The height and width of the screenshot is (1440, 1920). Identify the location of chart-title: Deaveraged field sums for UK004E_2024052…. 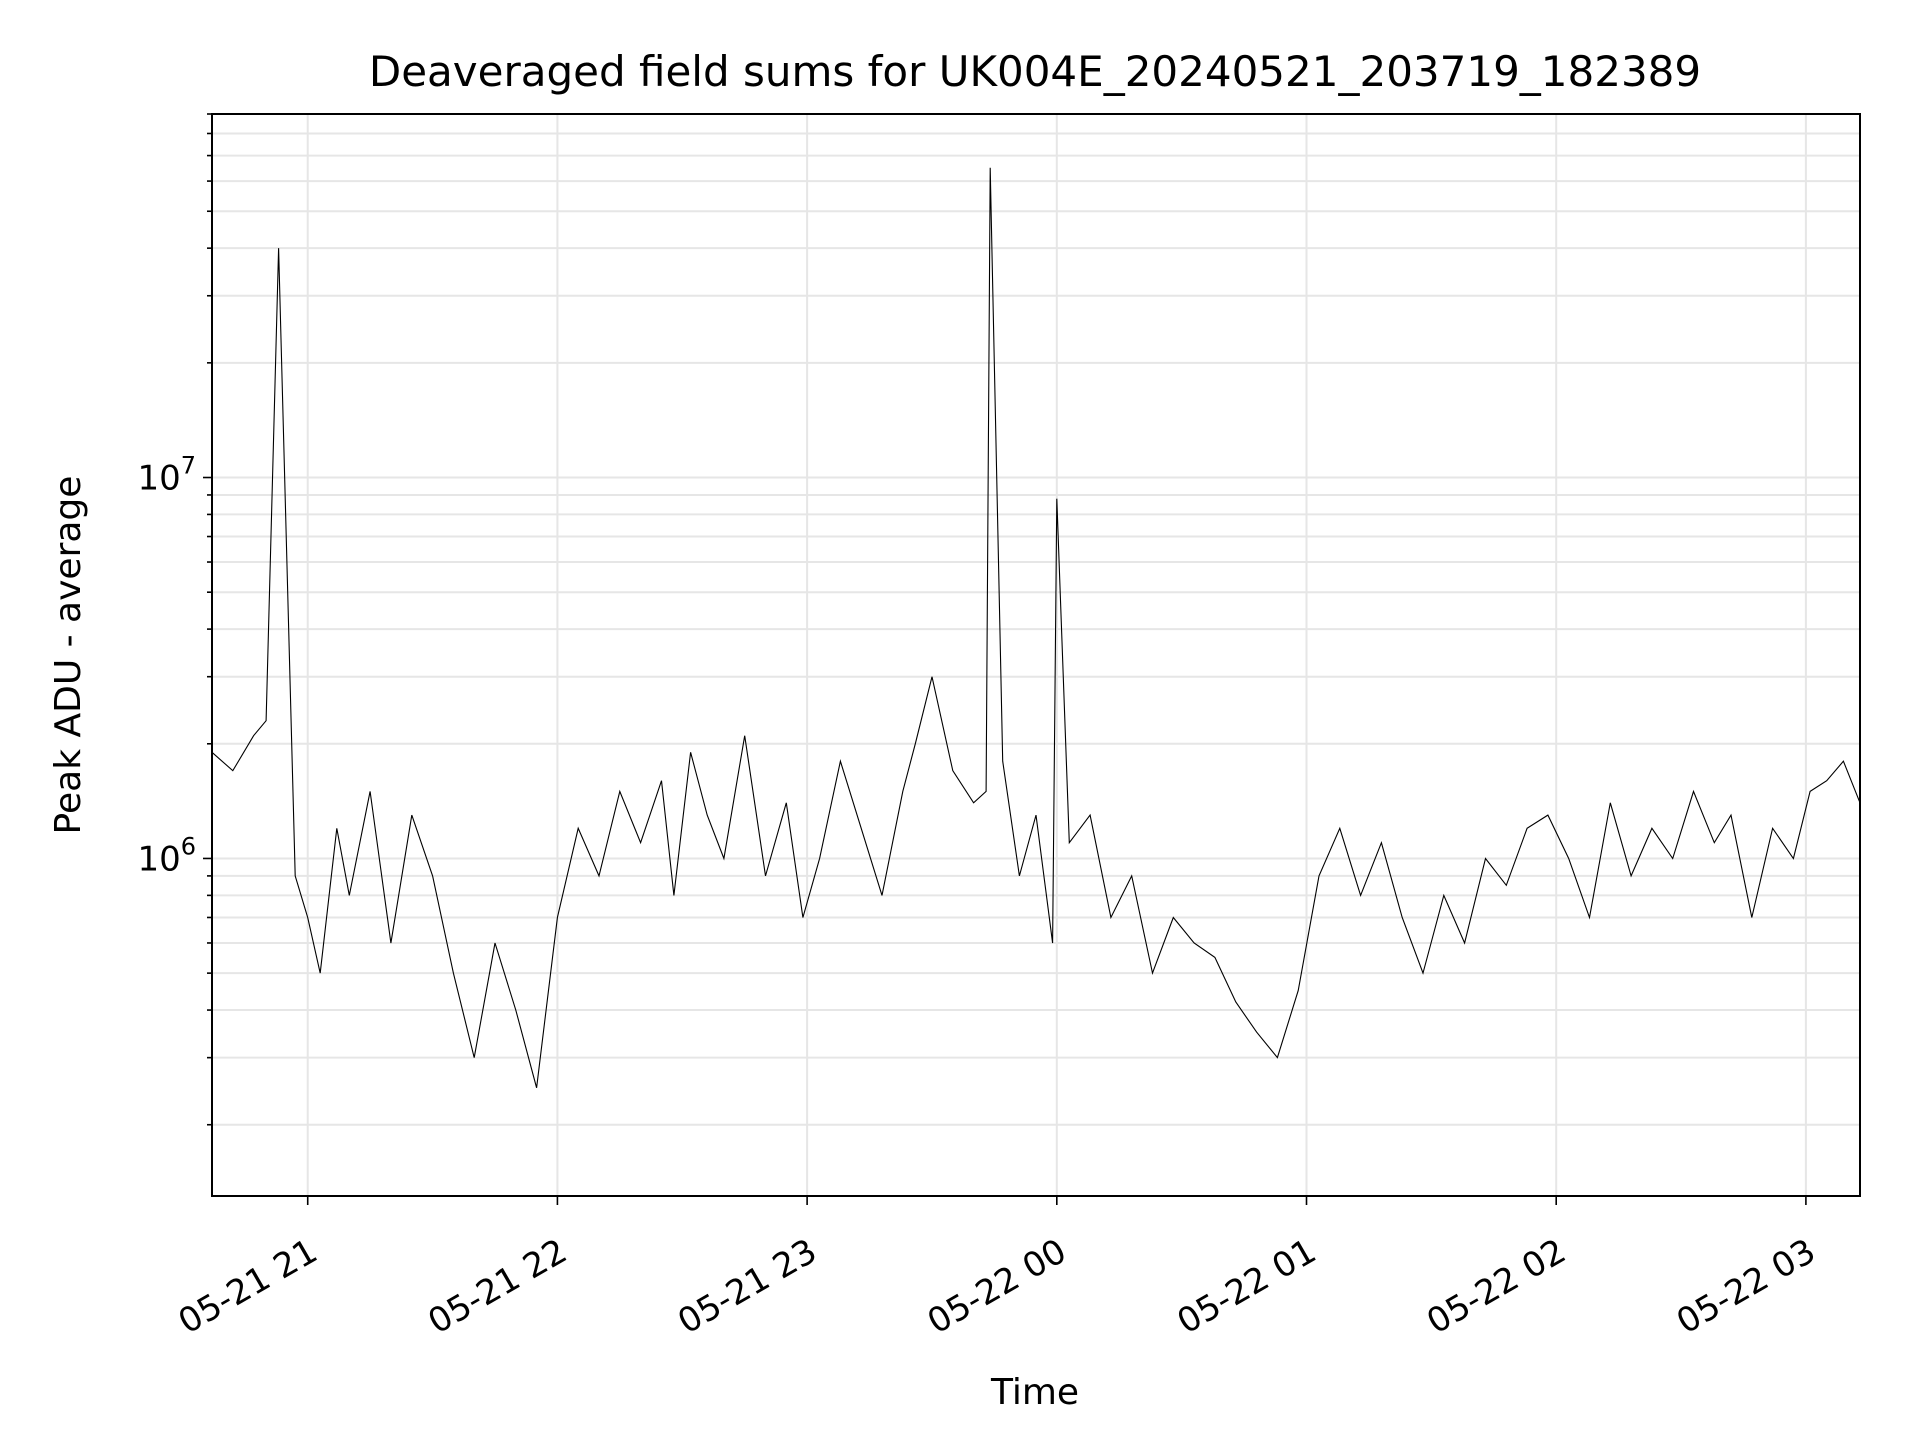
(1035, 71).